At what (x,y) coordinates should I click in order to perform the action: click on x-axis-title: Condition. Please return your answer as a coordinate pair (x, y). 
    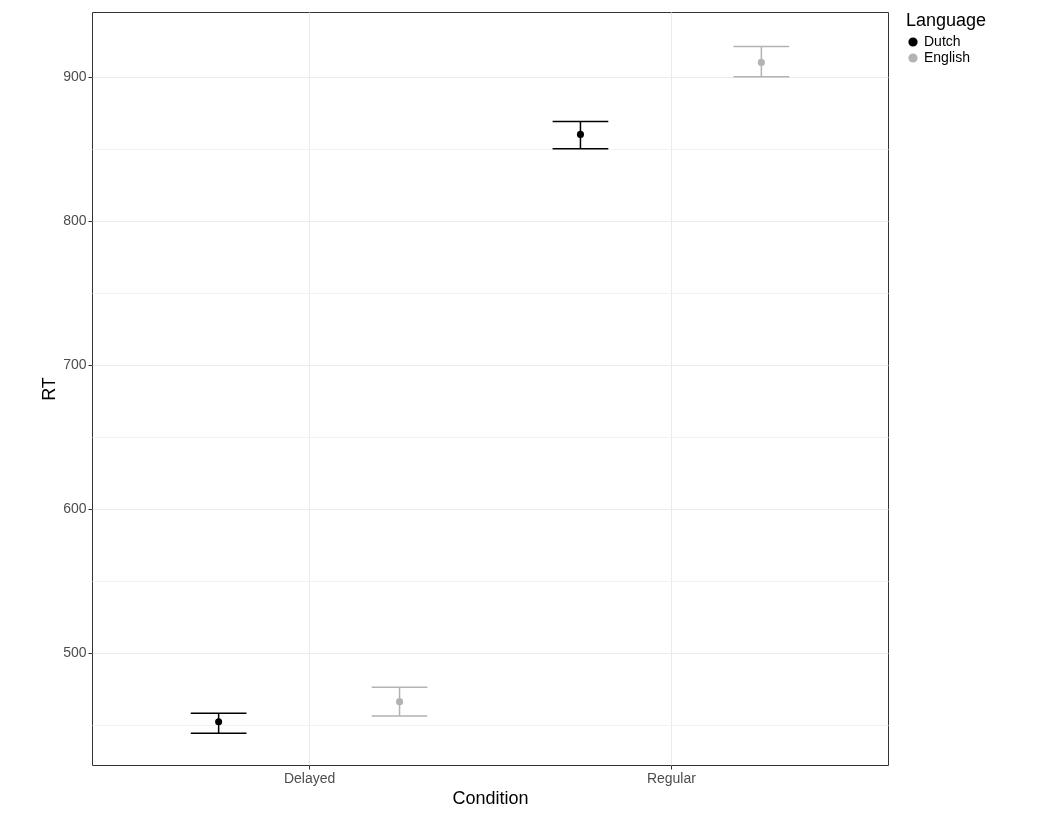
    Looking at the image, I should click on (490, 797).